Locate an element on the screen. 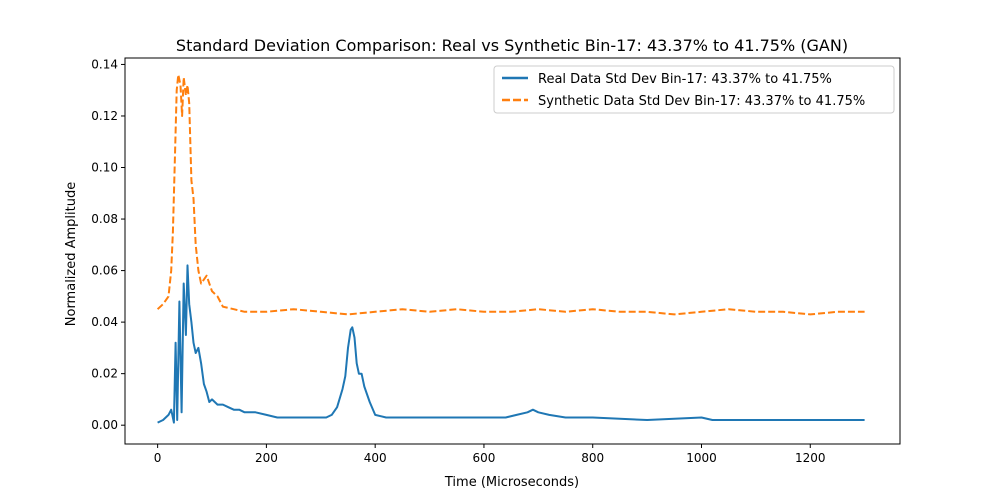 This screenshot has height=504, width=1000. x-tick-label: 200 is located at coordinates (266, 458).